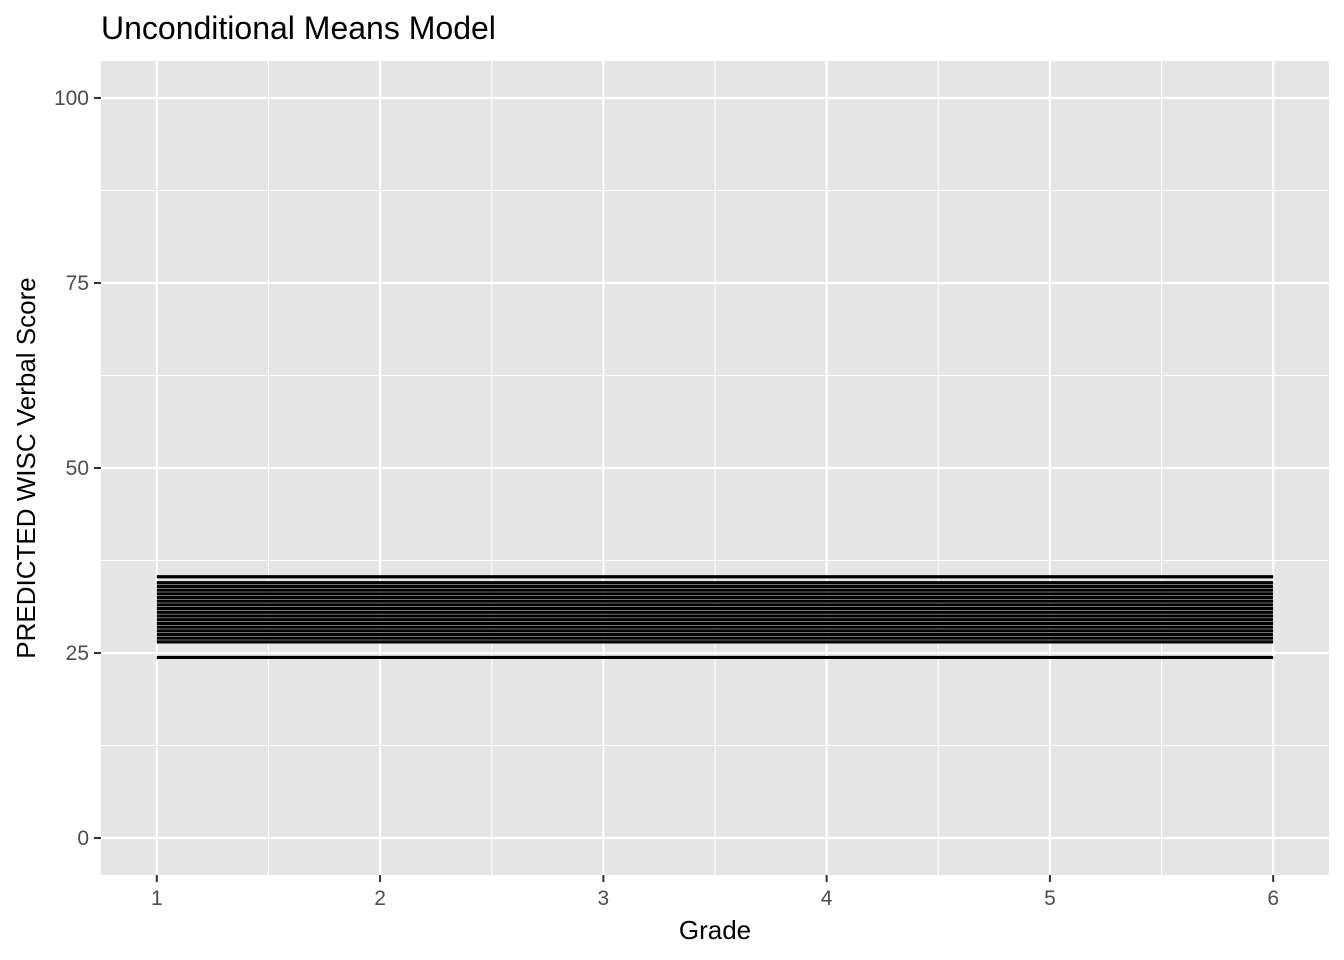 The height and width of the screenshot is (960, 1344). What do you see at coordinates (77, 283) in the screenshot?
I see `y-tick-label-3: 75` at bounding box center [77, 283].